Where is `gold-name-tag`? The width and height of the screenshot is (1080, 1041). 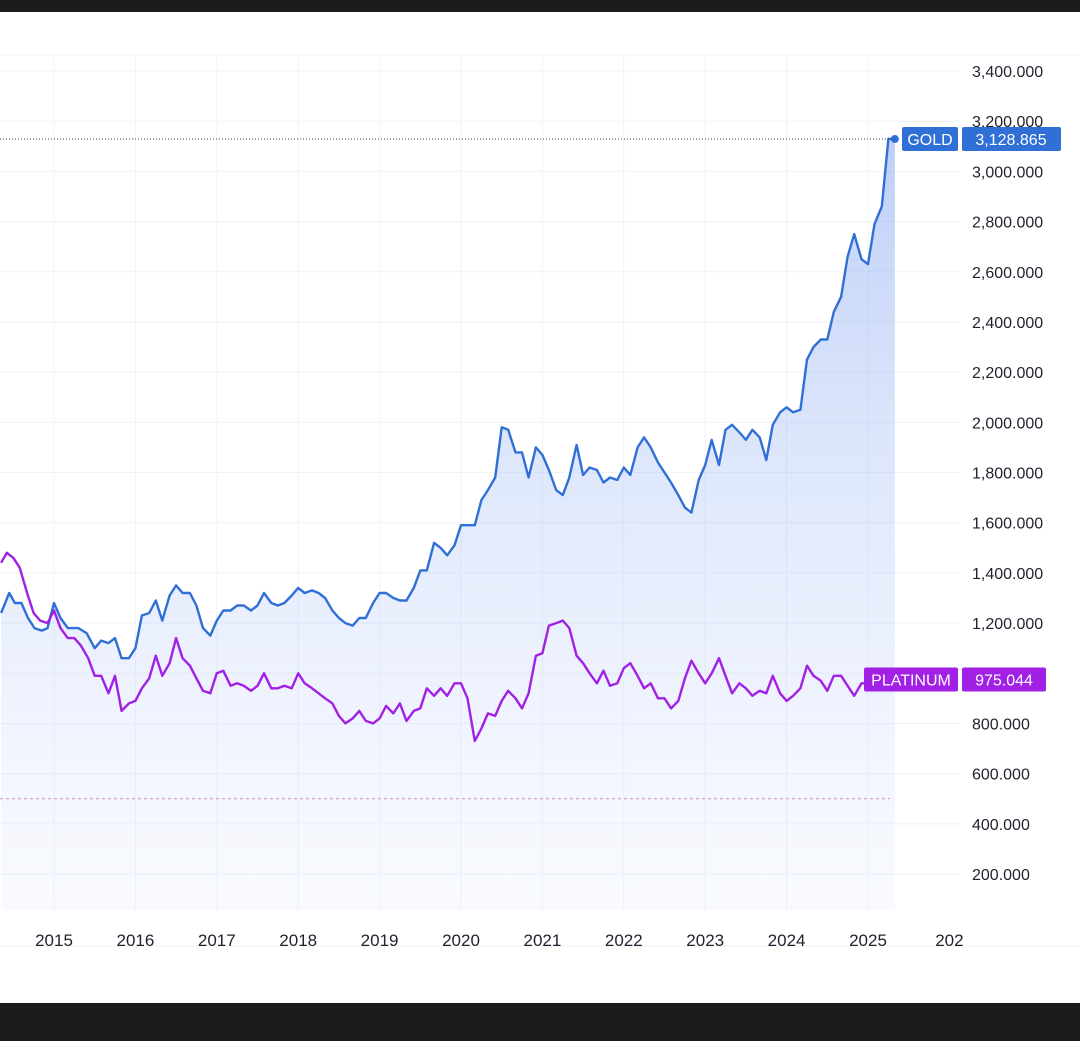 gold-name-tag is located at coordinates (930, 139).